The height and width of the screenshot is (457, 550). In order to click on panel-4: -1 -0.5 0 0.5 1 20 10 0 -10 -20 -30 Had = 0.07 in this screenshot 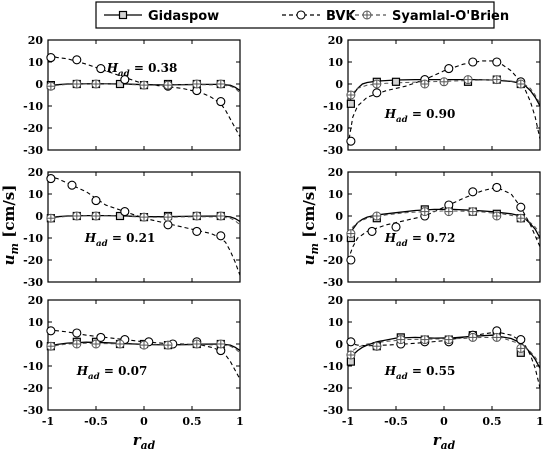, I will do `click(133, 361)`.